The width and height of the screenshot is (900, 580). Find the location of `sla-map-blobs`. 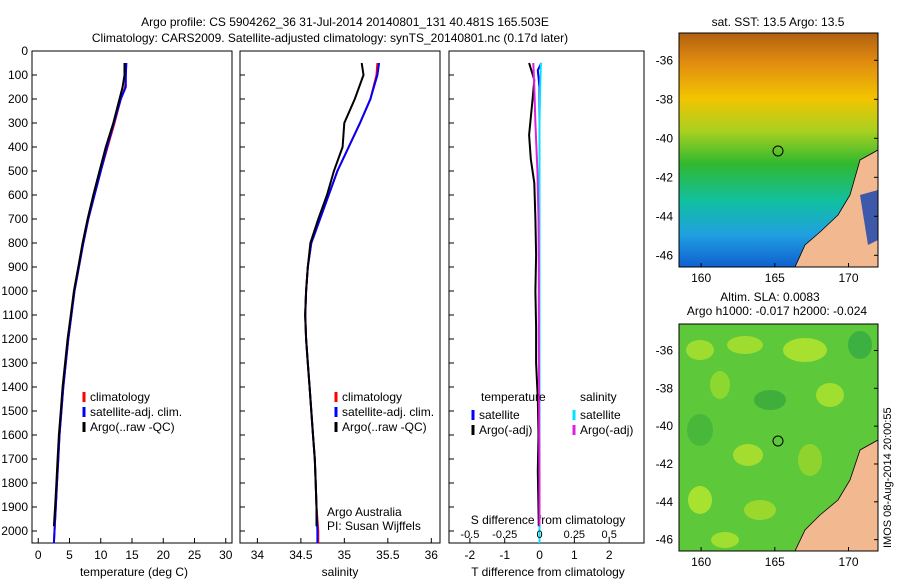

sla-map-blobs is located at coordinates (779, 439).